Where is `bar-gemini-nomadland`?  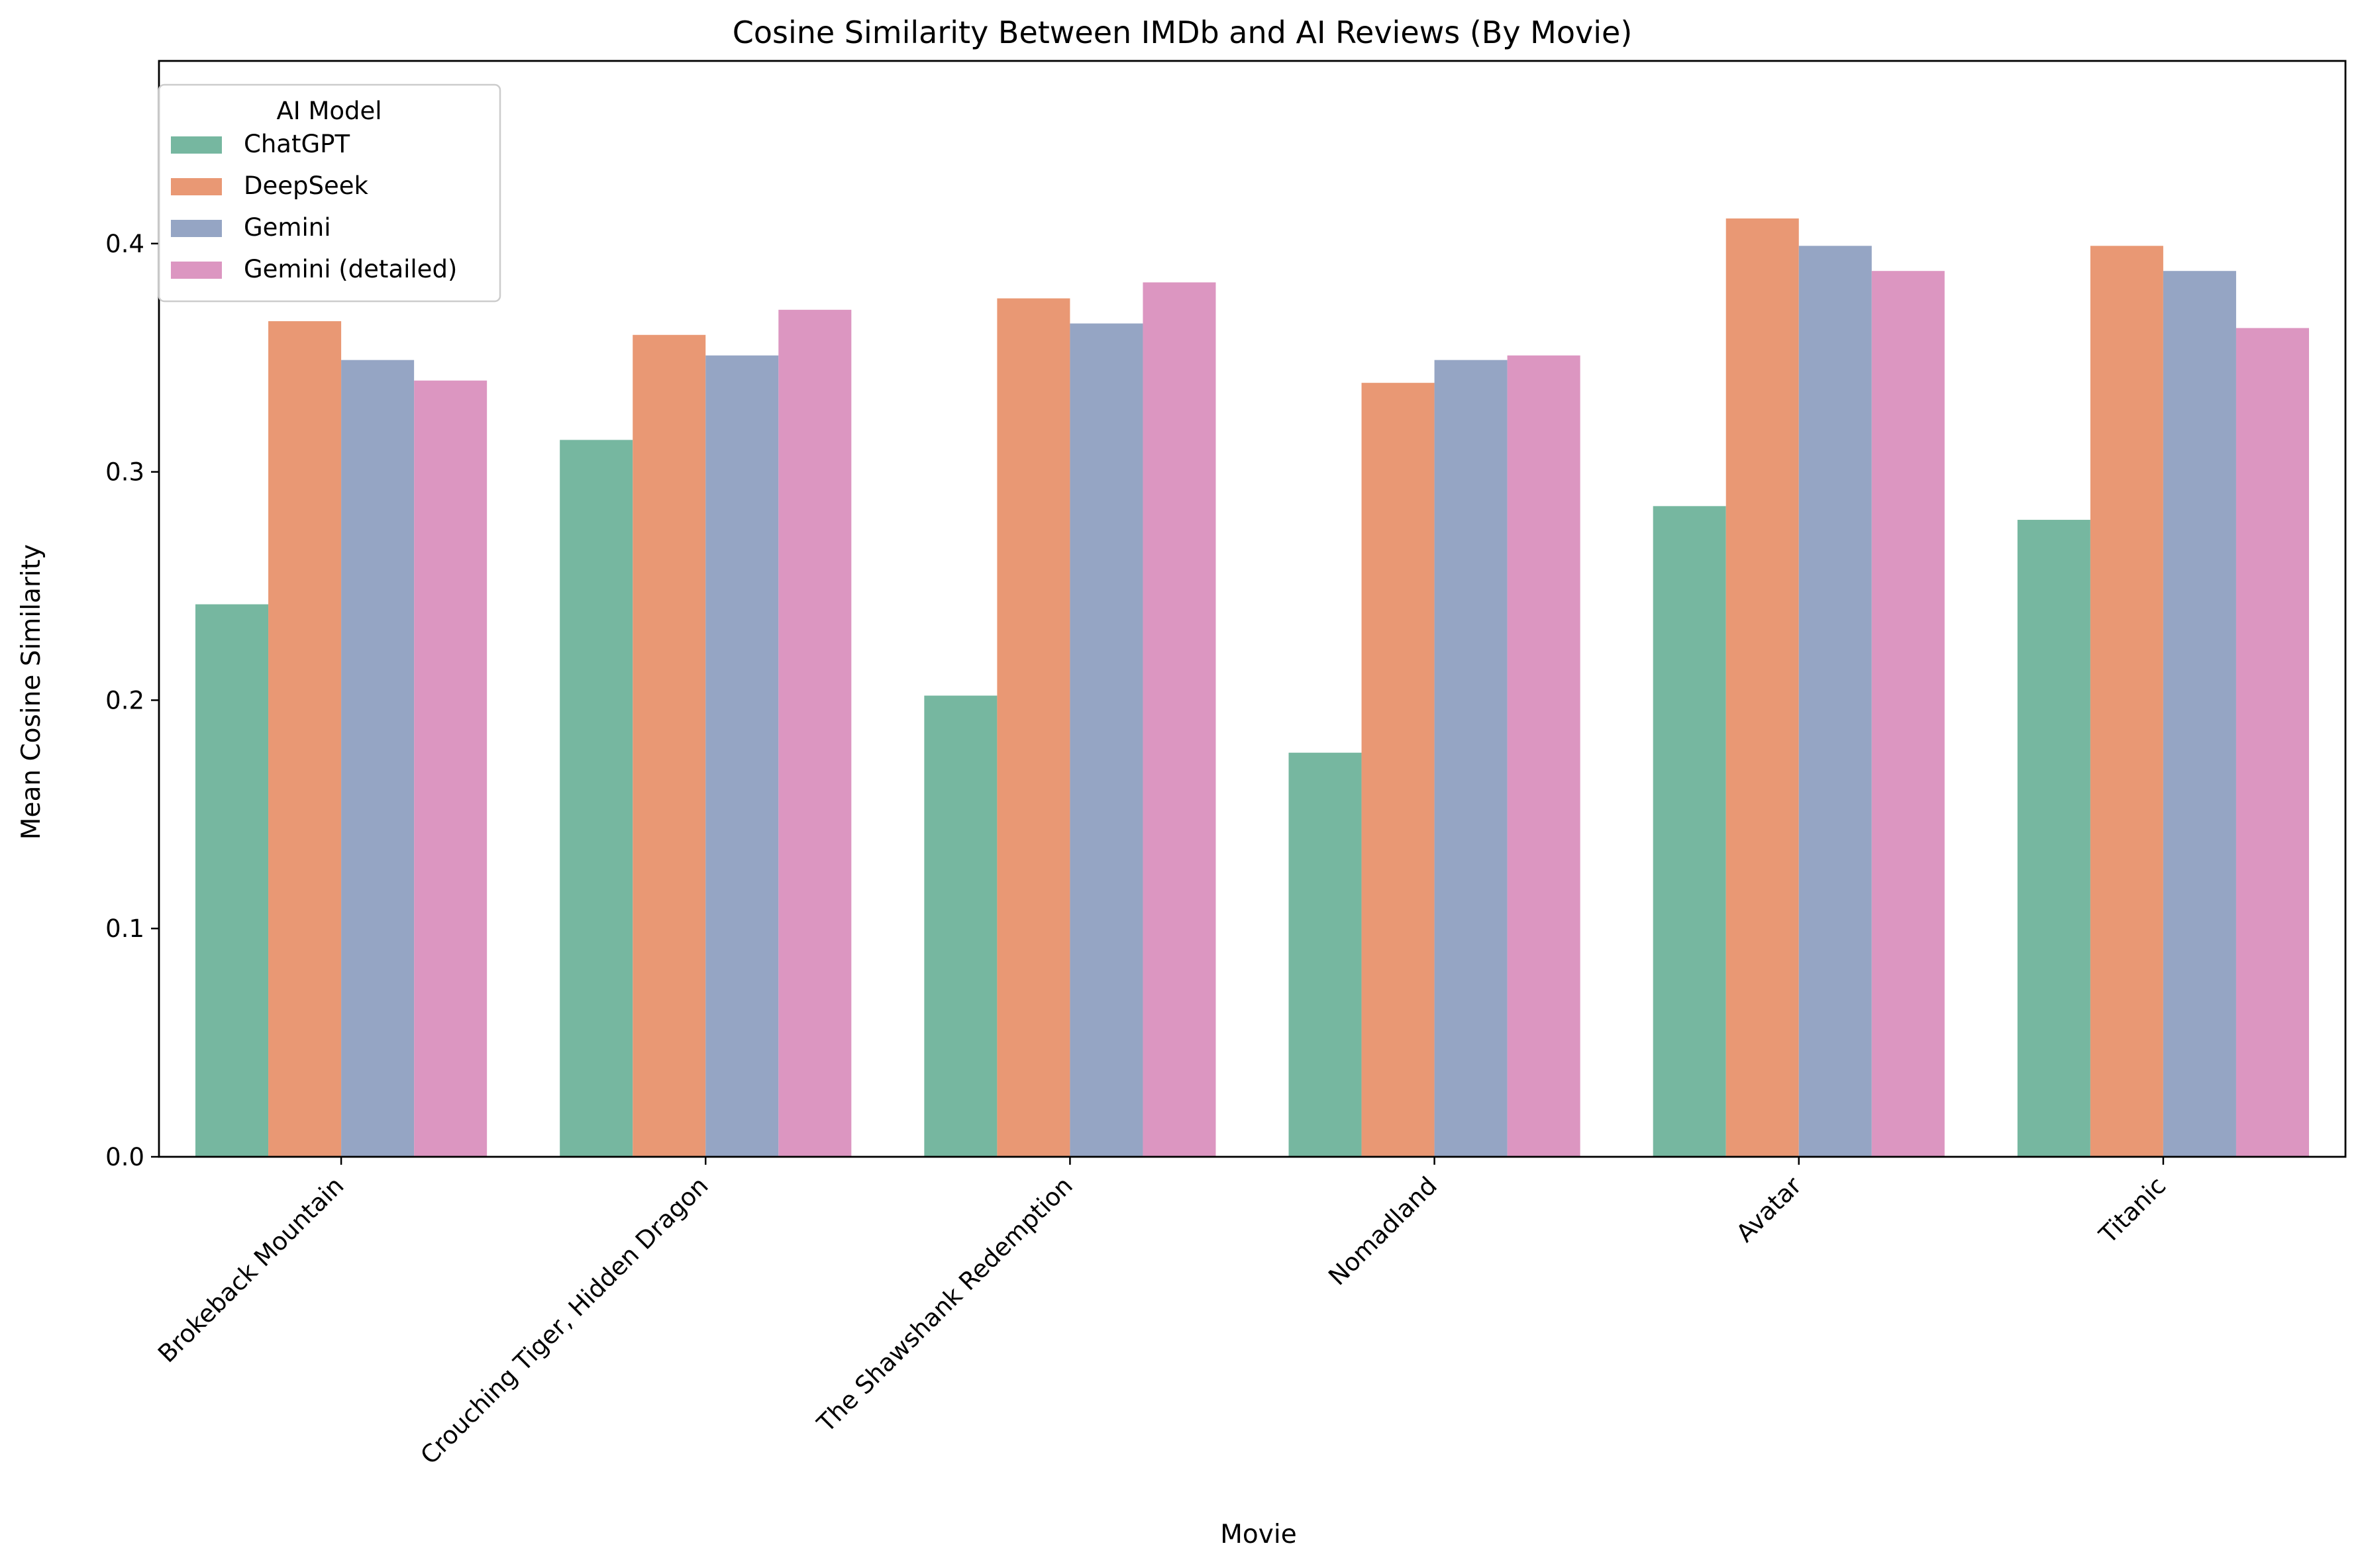 bar-gemini-nomadland is located at coordinates (1471, 758).